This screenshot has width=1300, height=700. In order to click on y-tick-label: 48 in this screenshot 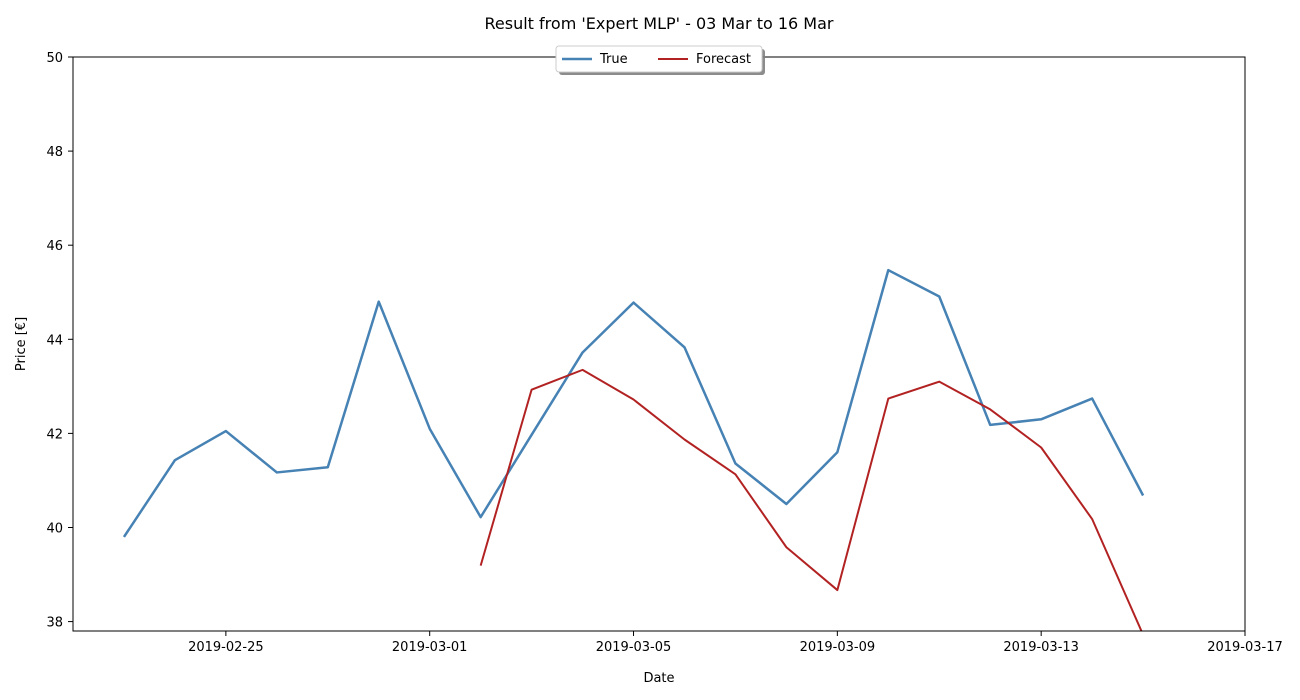, I will do `click(54, 152)`.